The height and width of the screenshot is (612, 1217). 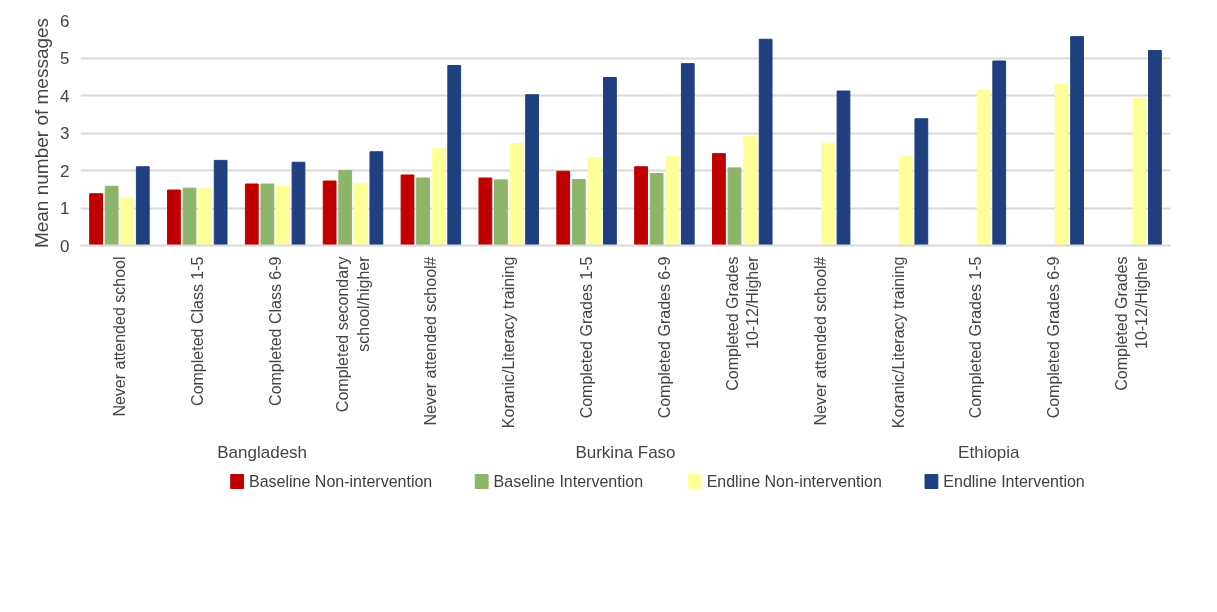 What do you see at coordinates (341, 481) in the screenshot?
I see `legend-label: Baseline Non-intervention` at bounding box center [341, 481].